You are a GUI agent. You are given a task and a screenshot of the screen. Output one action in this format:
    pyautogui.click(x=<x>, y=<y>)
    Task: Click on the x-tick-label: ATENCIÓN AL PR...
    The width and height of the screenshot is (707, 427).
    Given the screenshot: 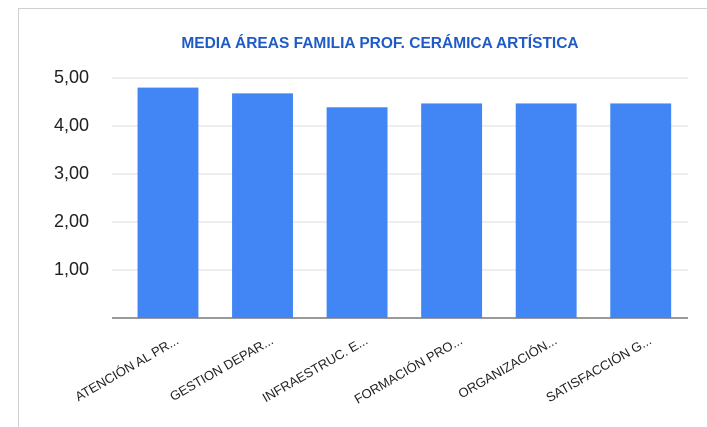 What is the action you would take?
    pyautogui.click(x=126, y=369)
    